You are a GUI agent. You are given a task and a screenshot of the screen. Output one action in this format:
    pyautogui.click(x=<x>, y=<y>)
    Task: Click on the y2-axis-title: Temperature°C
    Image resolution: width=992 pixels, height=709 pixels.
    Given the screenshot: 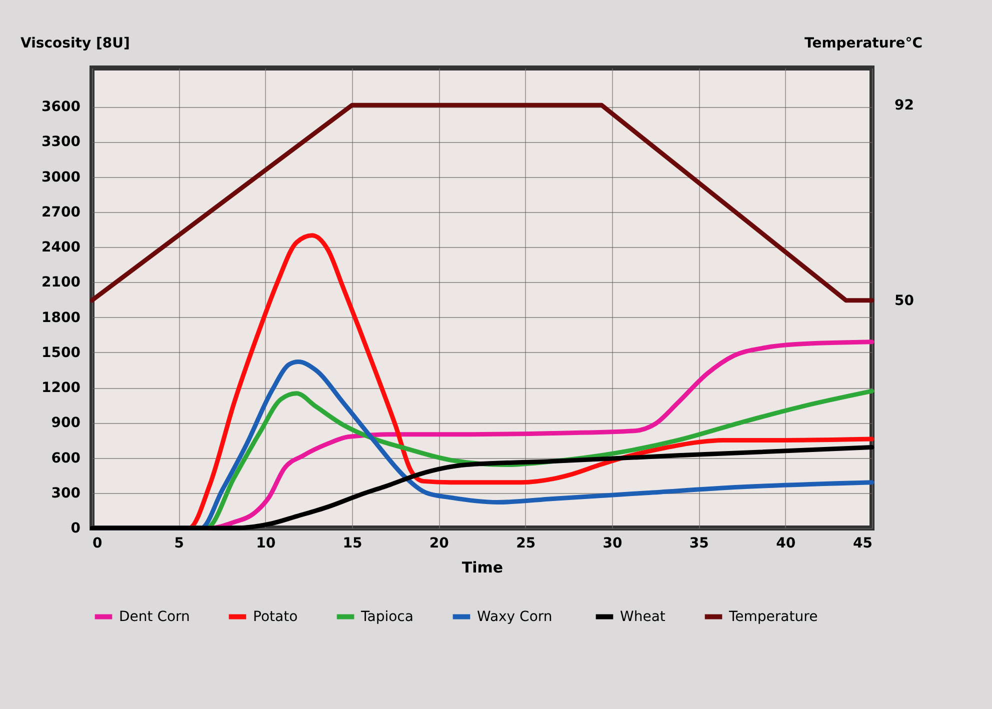 What is the action you would take?
    pyautogui.click(x=863, y=44)
    